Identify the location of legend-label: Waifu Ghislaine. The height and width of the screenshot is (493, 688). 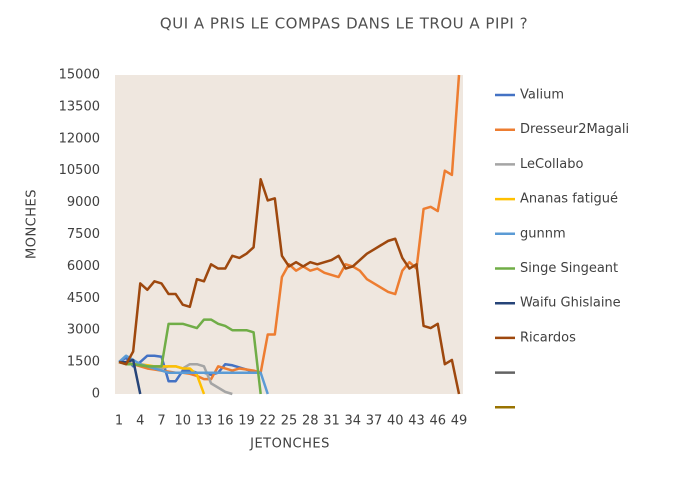
(570, 303).